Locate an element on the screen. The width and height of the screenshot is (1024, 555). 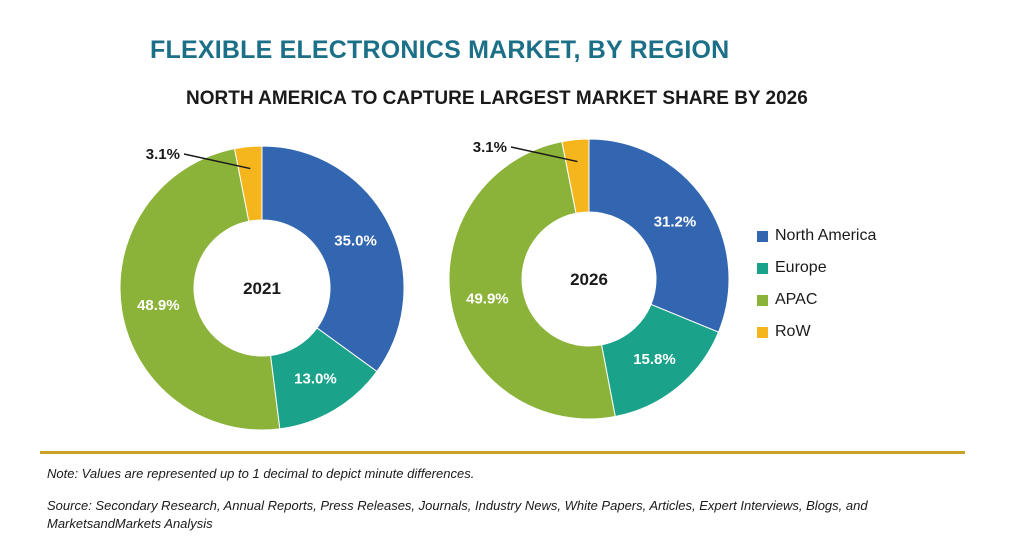
legend-item-north-america: North America is located at coordinates (816, 236).